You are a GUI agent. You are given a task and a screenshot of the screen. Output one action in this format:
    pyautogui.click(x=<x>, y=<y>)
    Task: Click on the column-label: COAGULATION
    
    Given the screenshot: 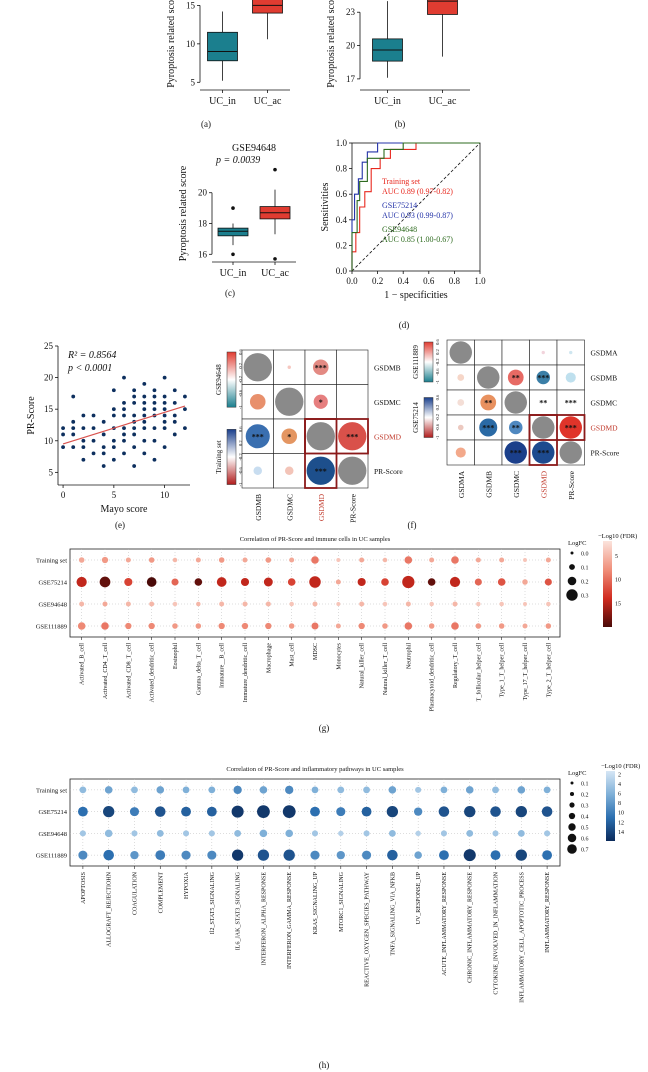 What is the action you would take?
    pyautogui.click(x=135, y=893)
    